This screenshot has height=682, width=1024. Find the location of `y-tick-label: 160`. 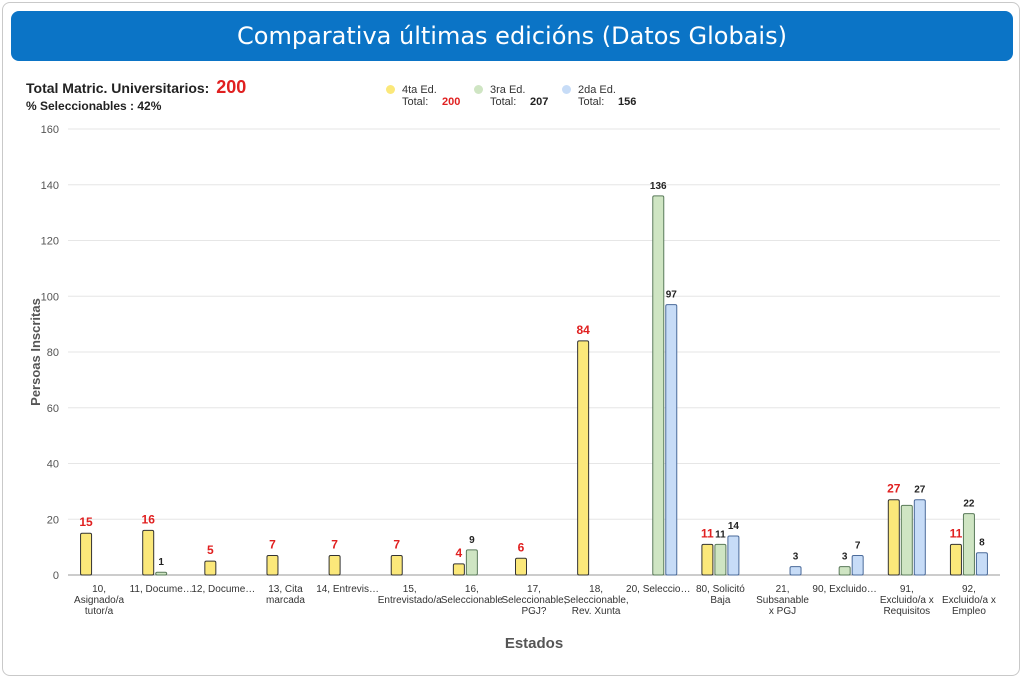

y-tick-label: 160 is located at coordinates (50, 130).